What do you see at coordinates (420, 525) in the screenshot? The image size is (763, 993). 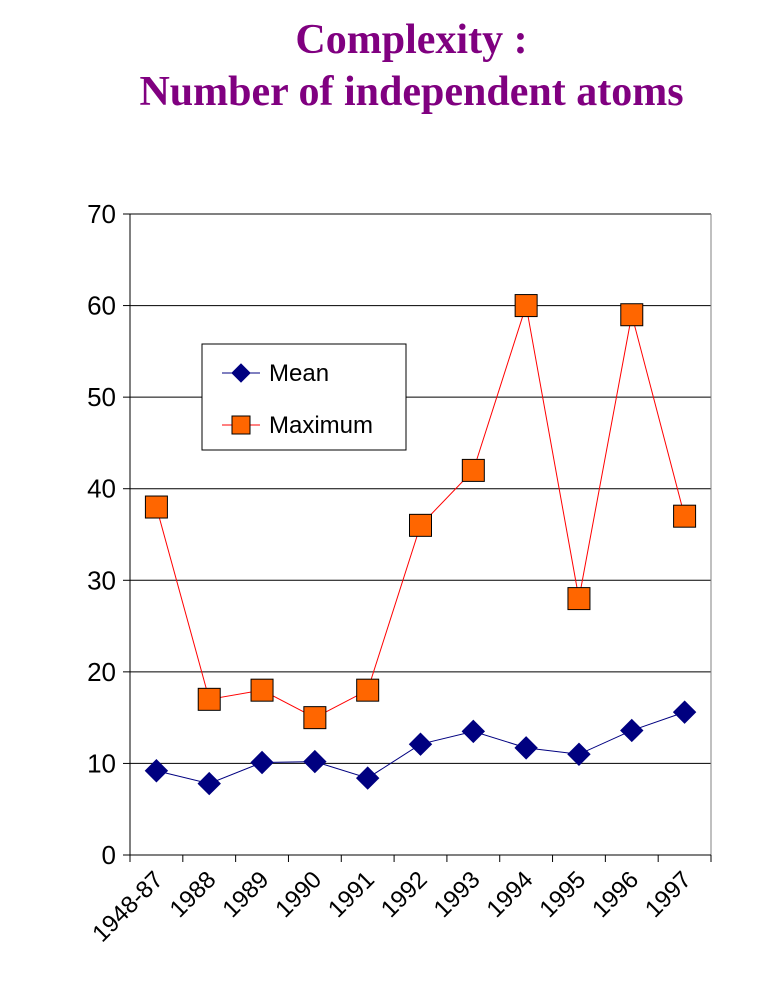 I see `point-maximum-1992` at bounding box center [420, 525].